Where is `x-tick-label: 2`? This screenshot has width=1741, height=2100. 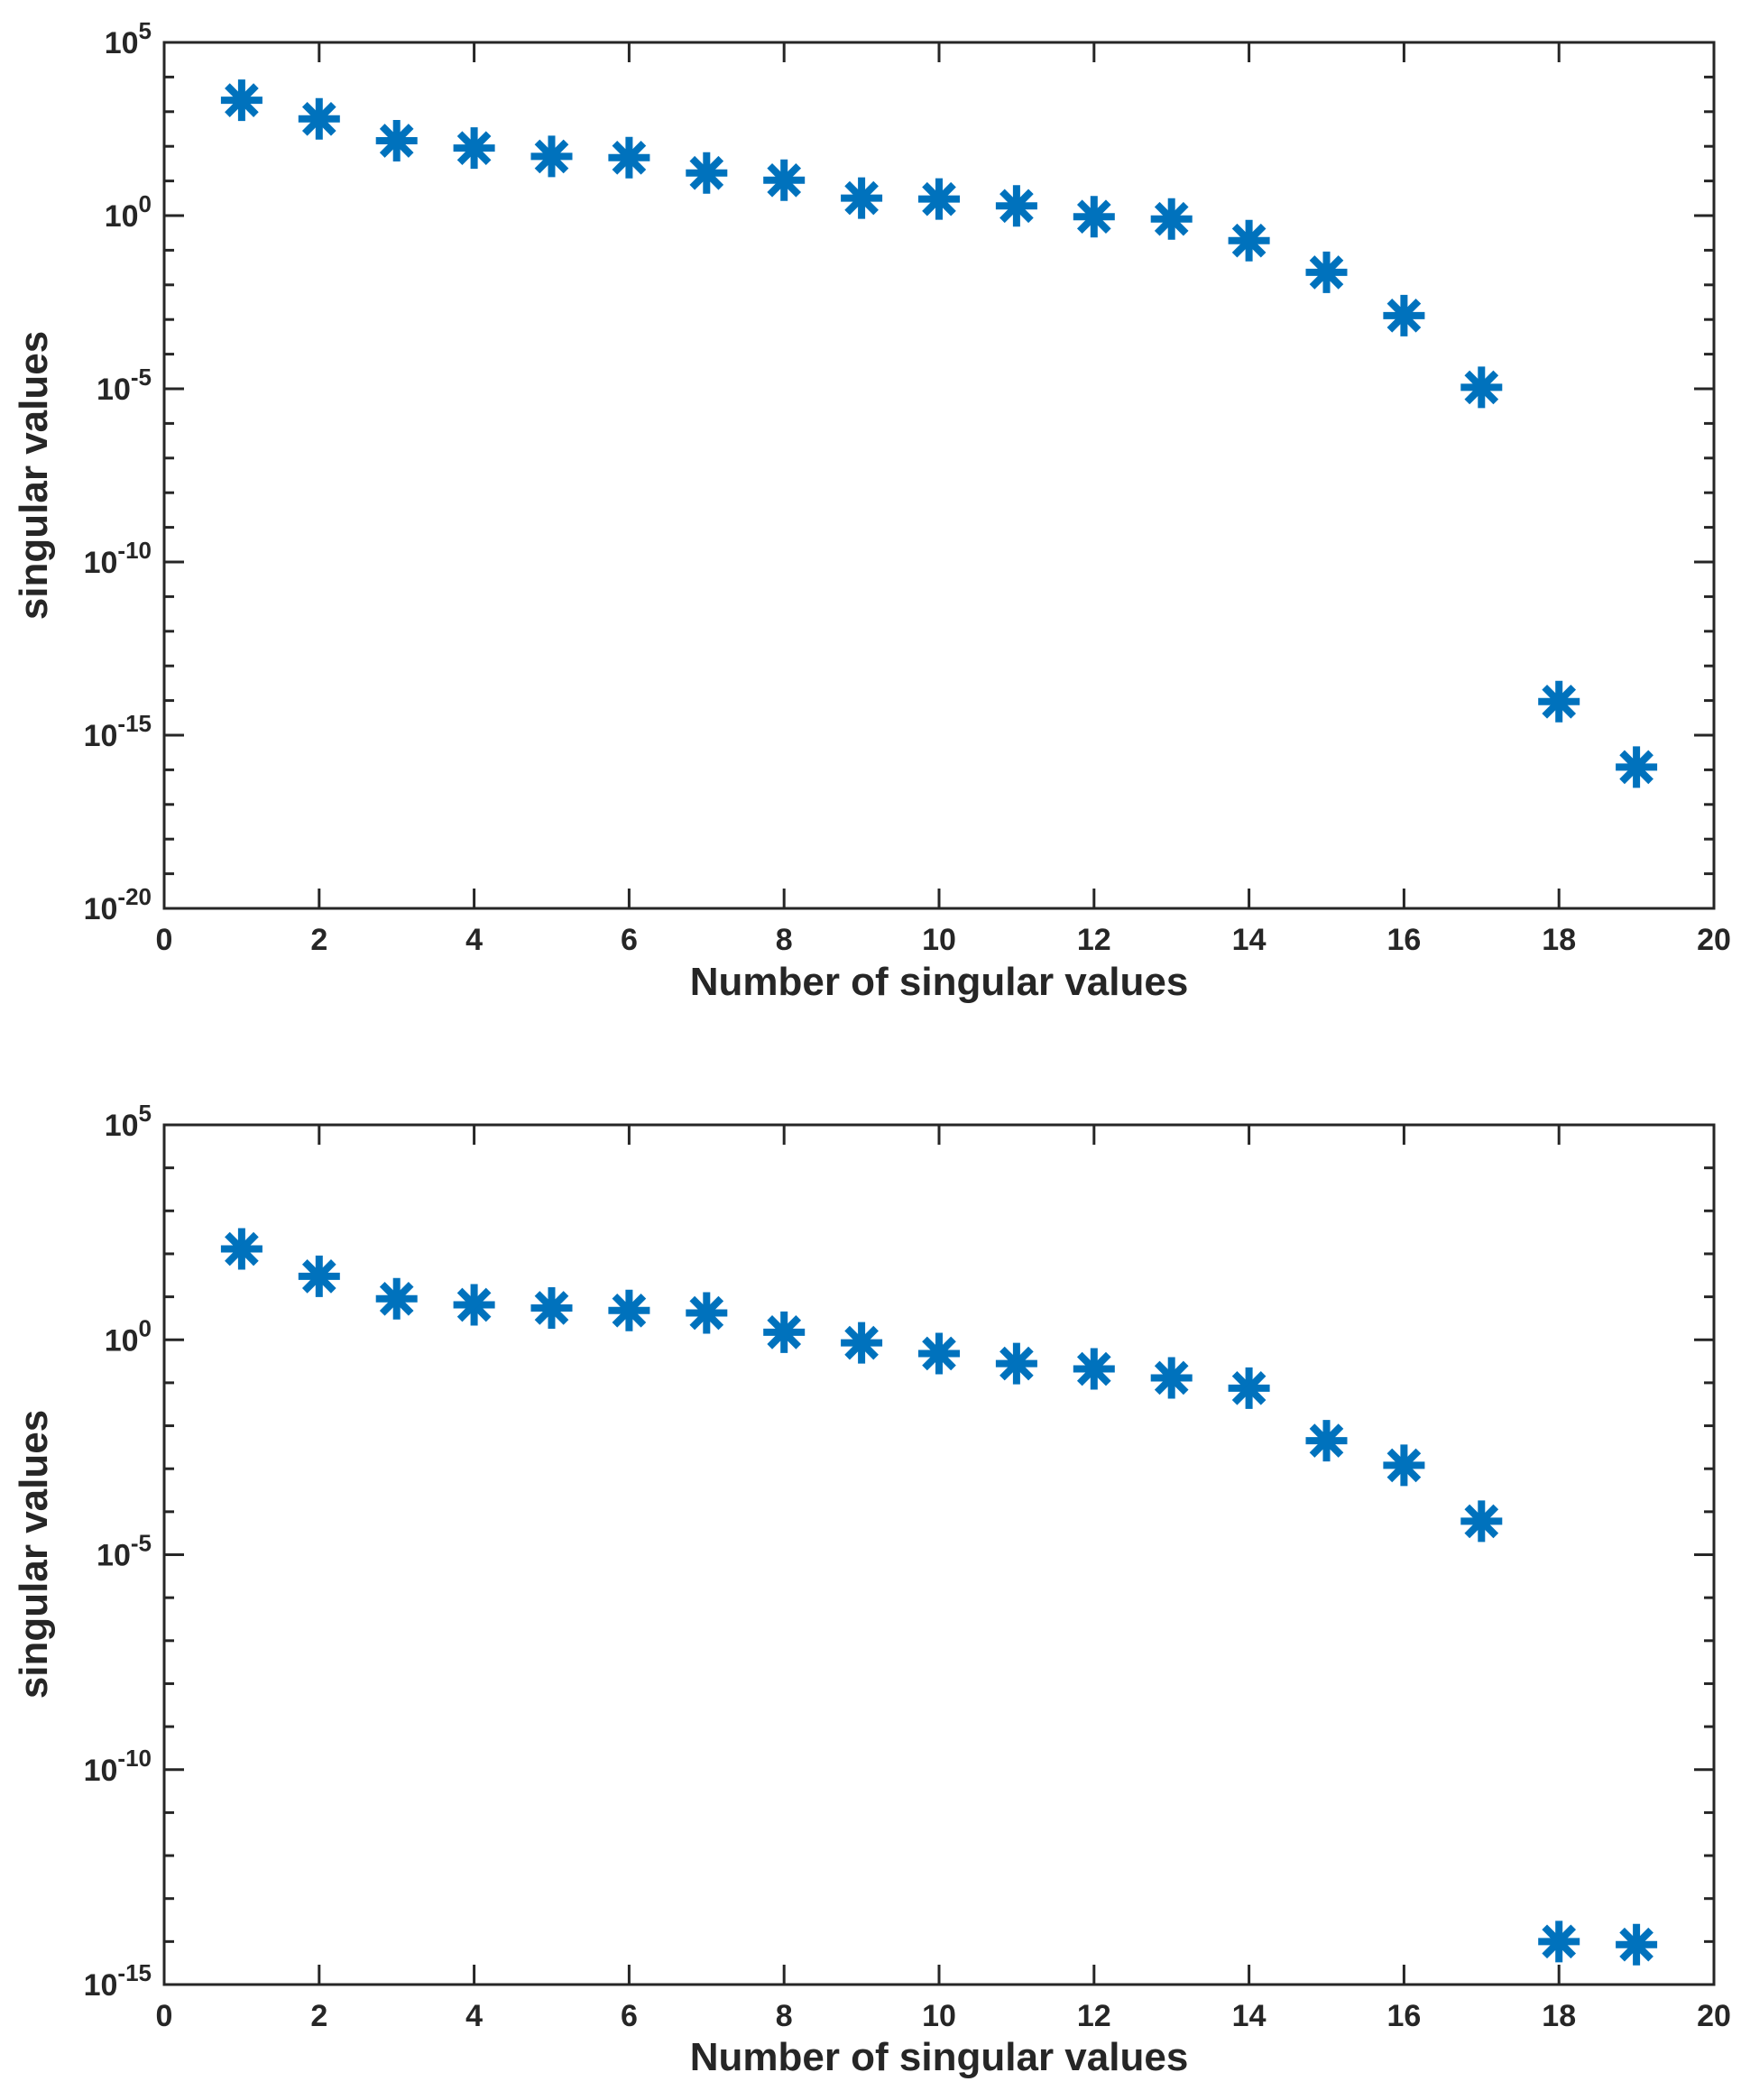 x-tick-label: 2 is located at coordinates (318, 940).